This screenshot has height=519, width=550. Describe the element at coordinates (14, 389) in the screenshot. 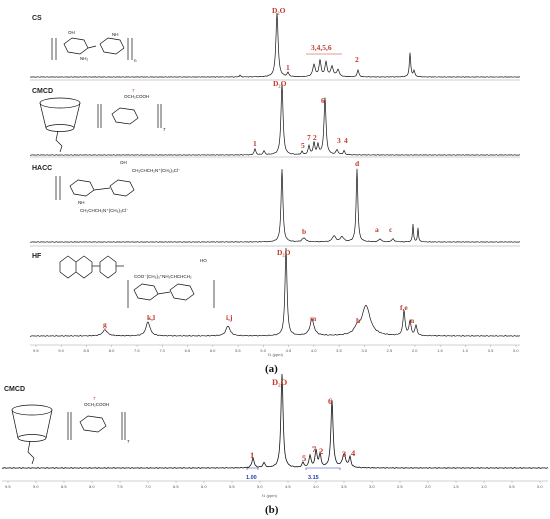

I see `sample-label-cmcd-b: CMCD` at that location.